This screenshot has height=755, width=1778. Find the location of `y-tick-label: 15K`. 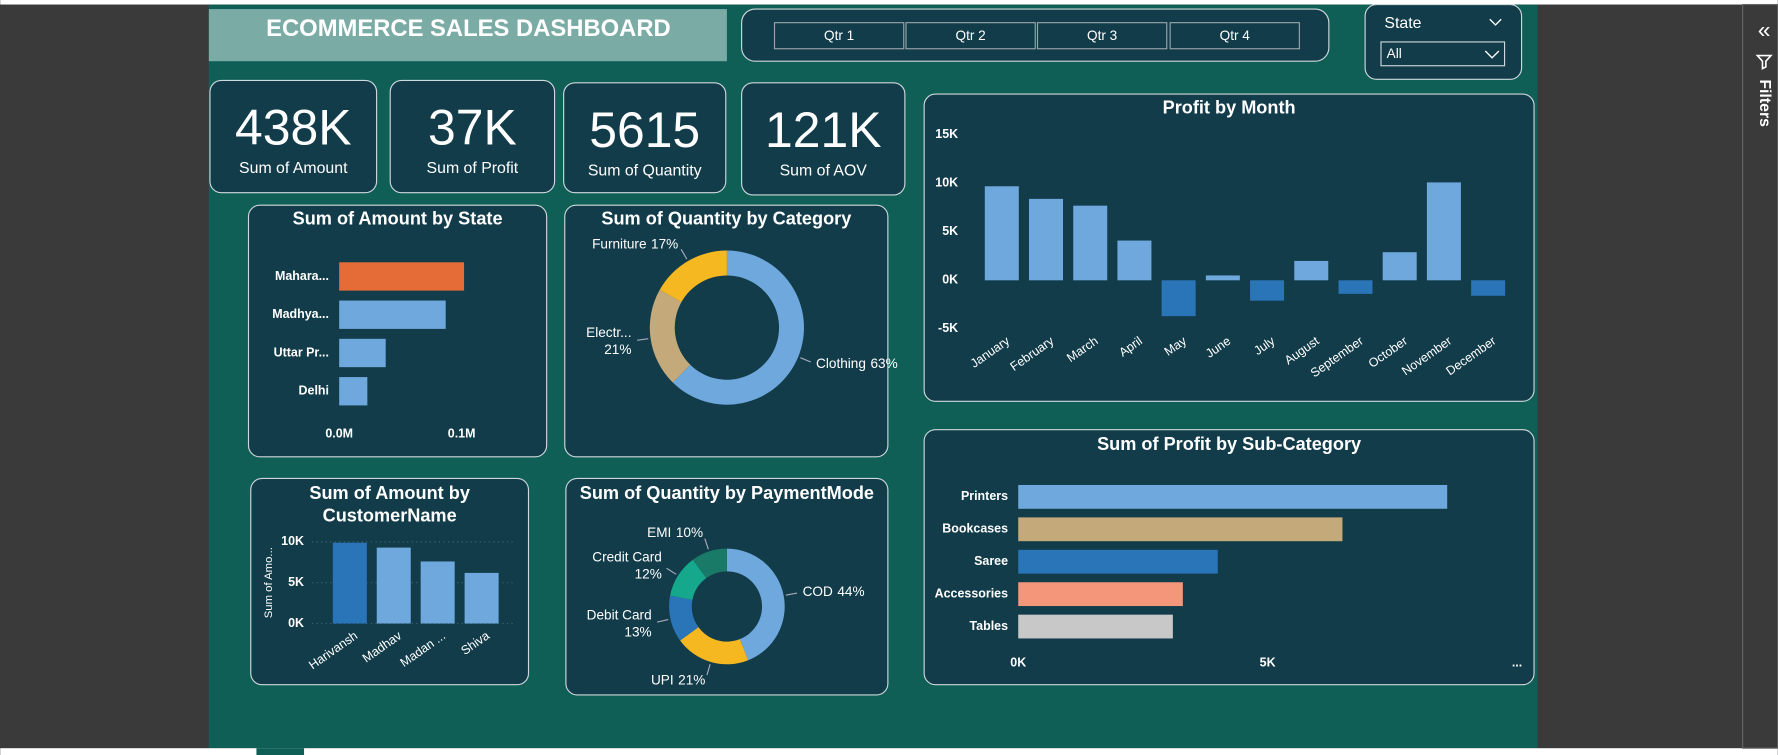

y-tick-label: 15K is located at coordinates (946, 134).